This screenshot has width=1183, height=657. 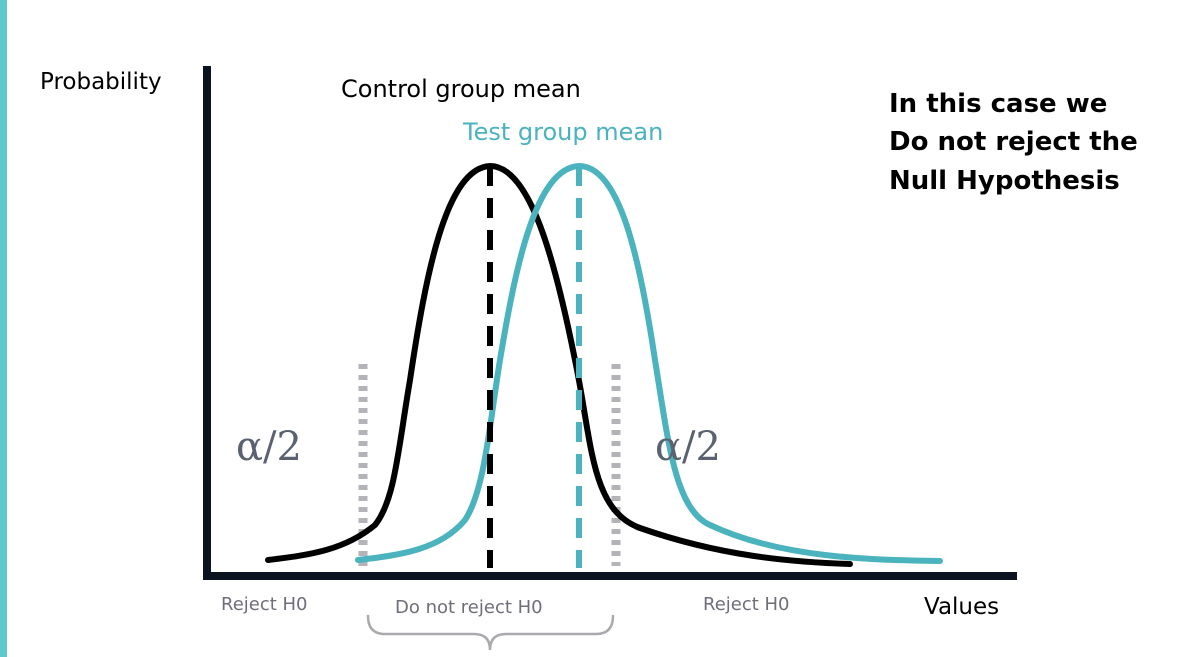 I want to click on x-axis-label: Values, so click(x=961, y=607).